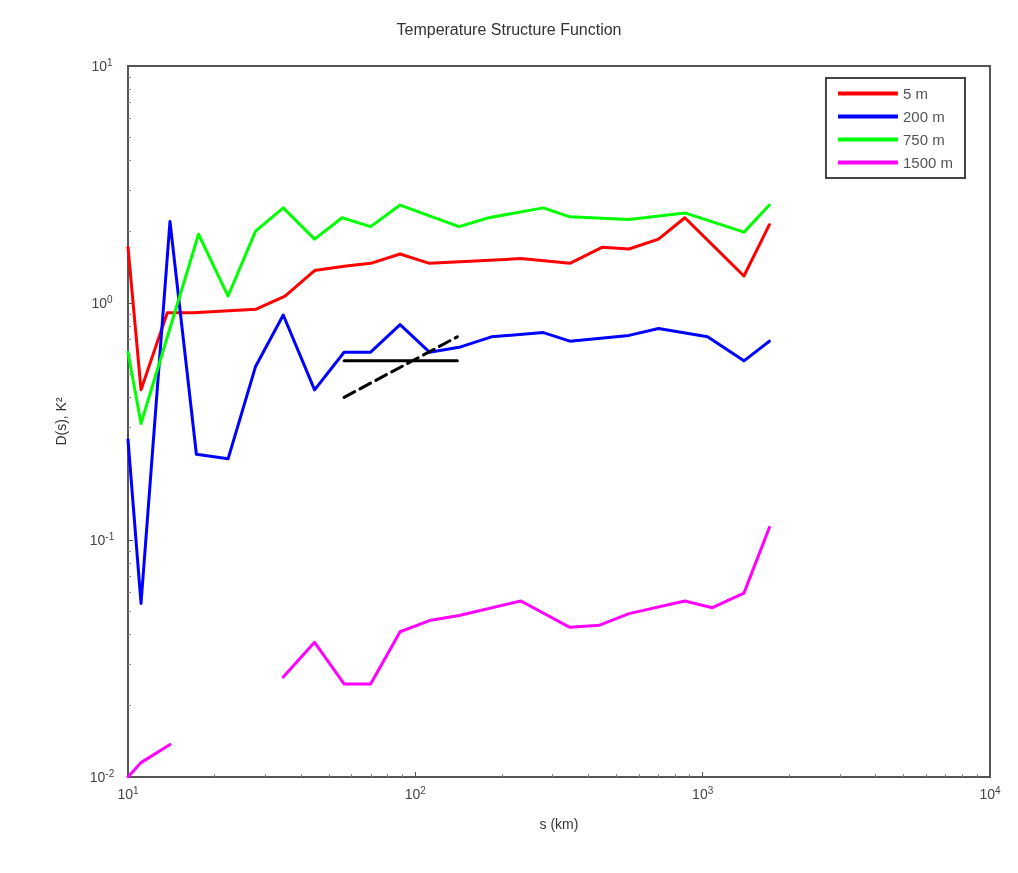 This screenshot has width=1018, height=873. I want to click on legend-label: 1500 m, so click(928, 162).